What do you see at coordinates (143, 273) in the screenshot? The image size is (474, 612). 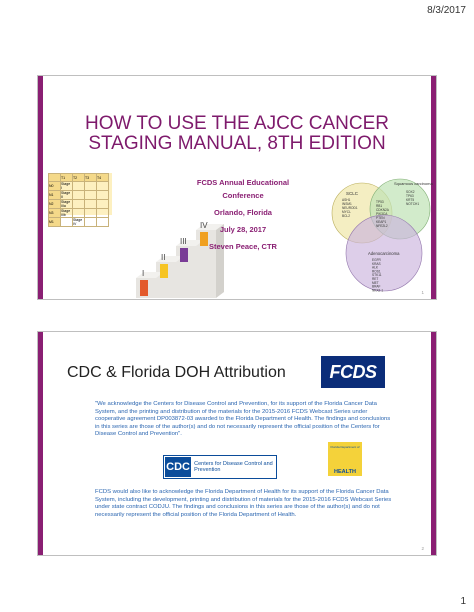 I see `stair-label-1: I` at bounding box center [143, 273].